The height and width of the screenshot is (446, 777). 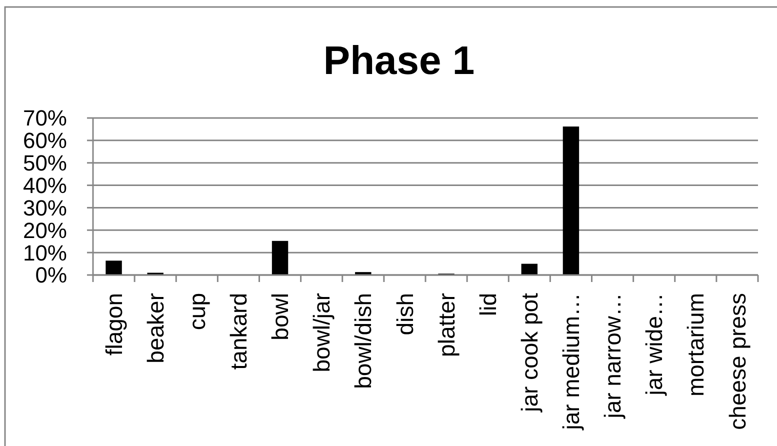 I want to click on y-tick-label: 70%, so click(x=44, y=118).